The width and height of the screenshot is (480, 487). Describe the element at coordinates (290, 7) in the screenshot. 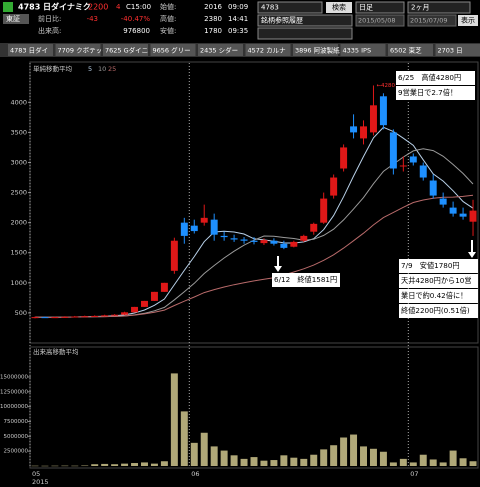

I see `code-input` at that location.